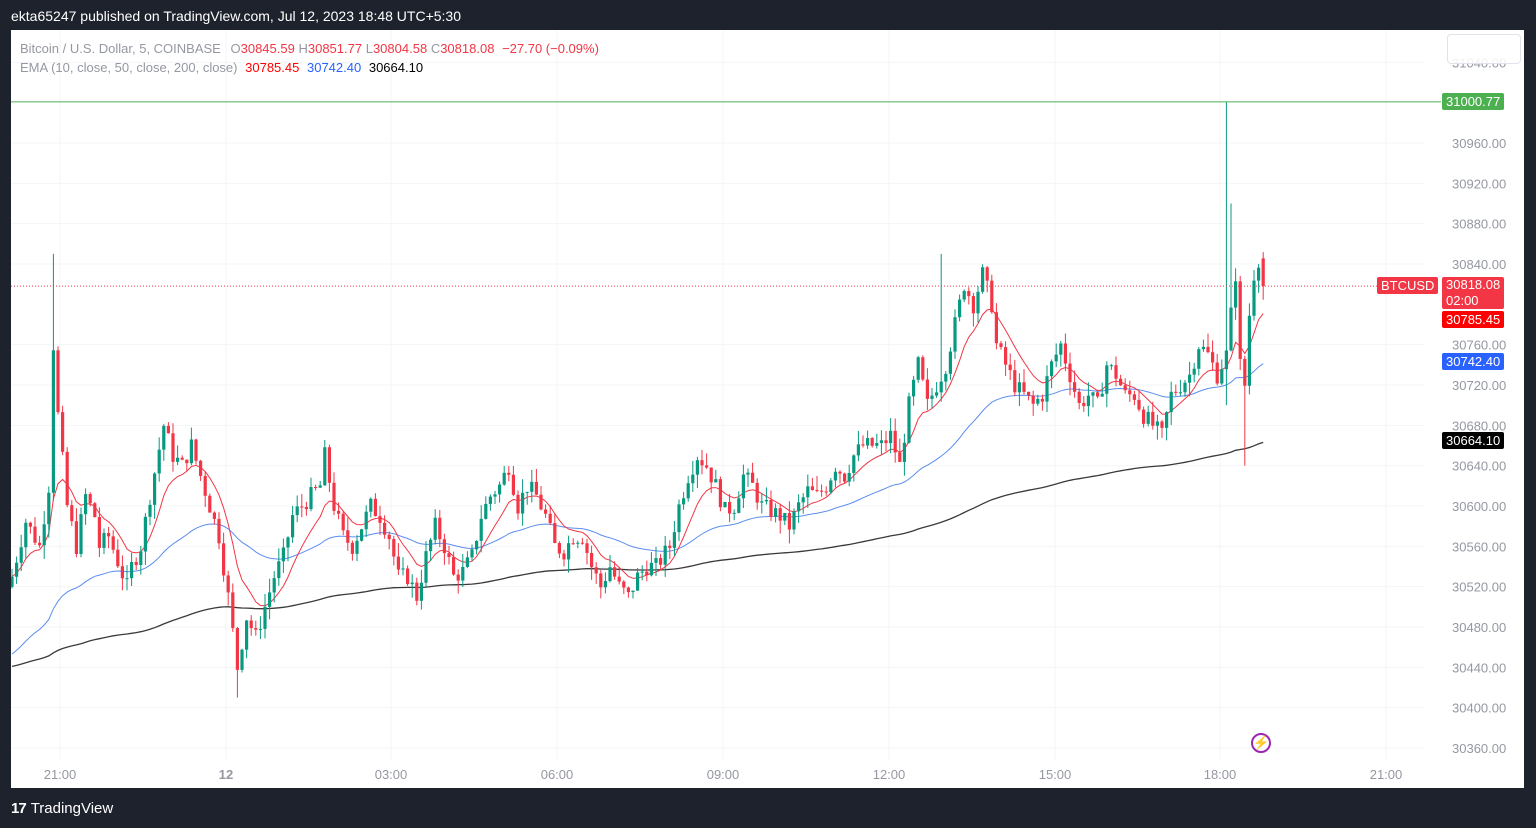 Image resolution: width=1536 pixels, height=828 pixels. What do you see at coordinates (1261, 743) in the screenshot?
I see `flash-icon: ⚡` at bounding box center [1261, 743].